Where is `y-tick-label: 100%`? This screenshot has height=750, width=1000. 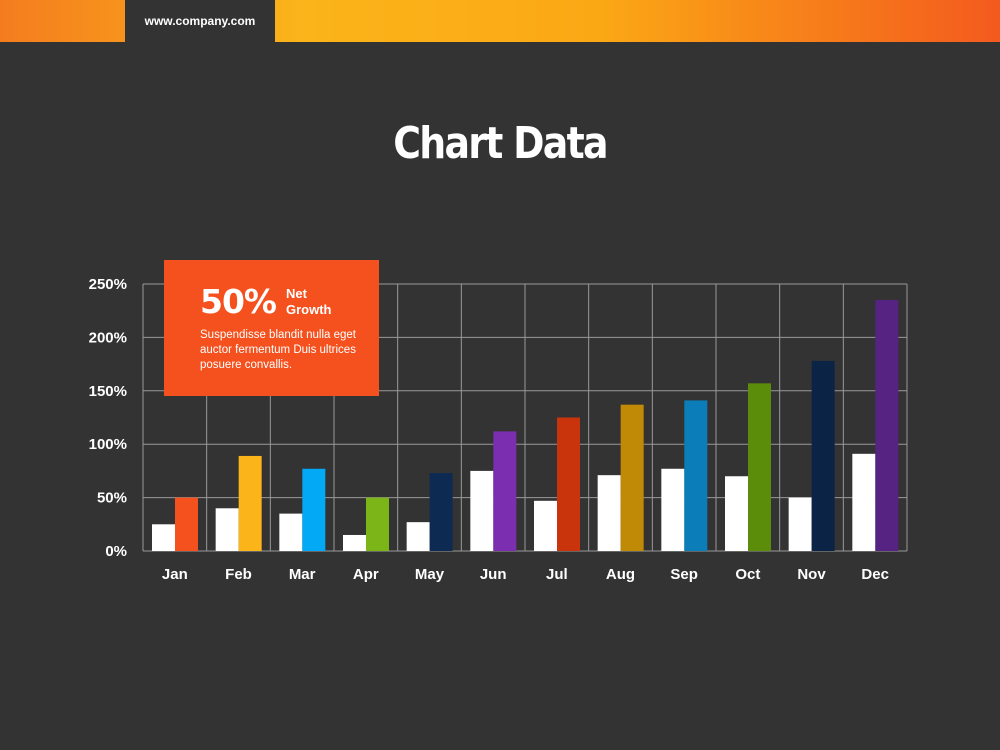
y-tick-label: 100% is located at coordinates (108, 444).